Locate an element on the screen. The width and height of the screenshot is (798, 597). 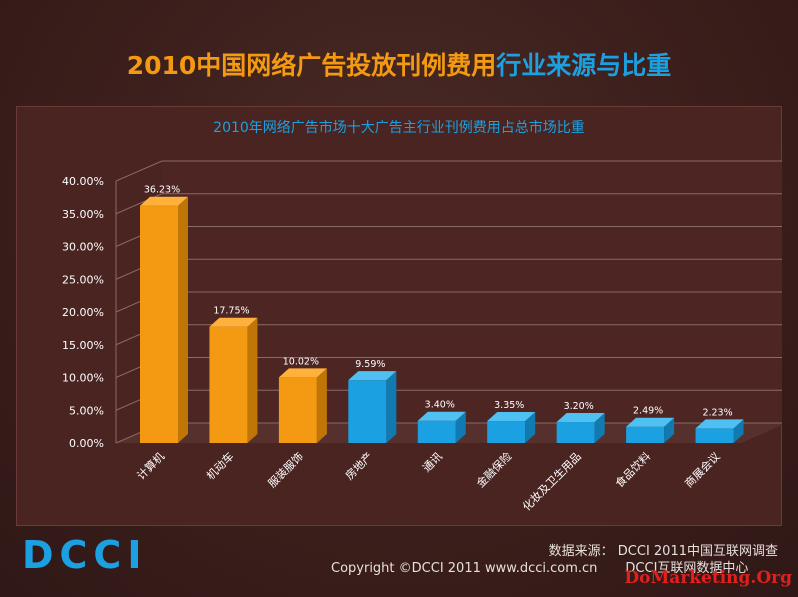
chart-title: 2010年网络广告市场十大广告主行业刊例费用占总市场比重 is located at coordinates (399, 128).